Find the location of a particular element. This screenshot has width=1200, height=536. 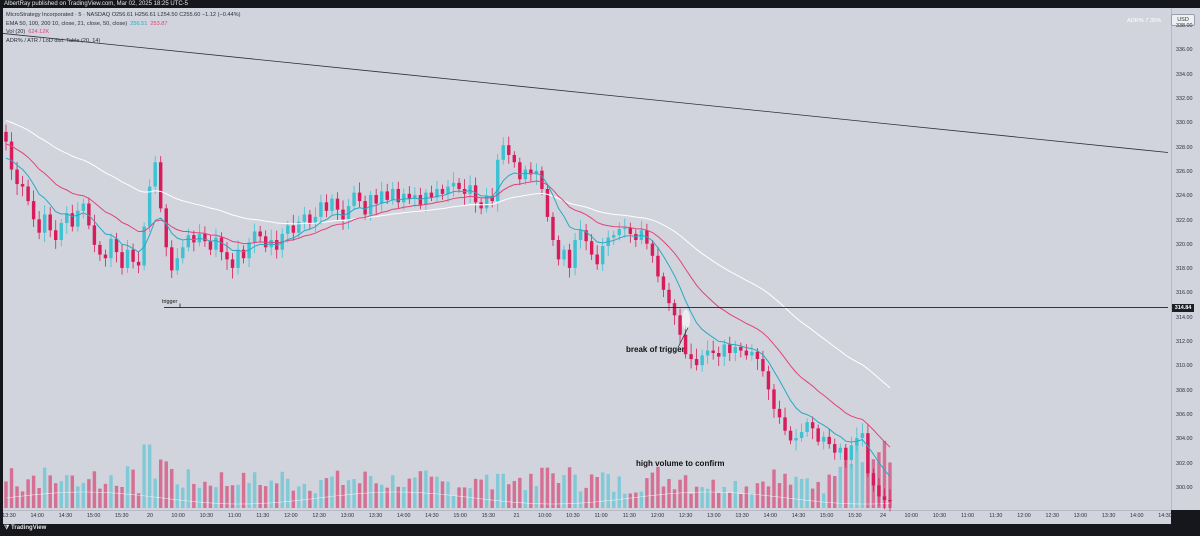

currency-button: USD is located at coordinates (1183, 20).